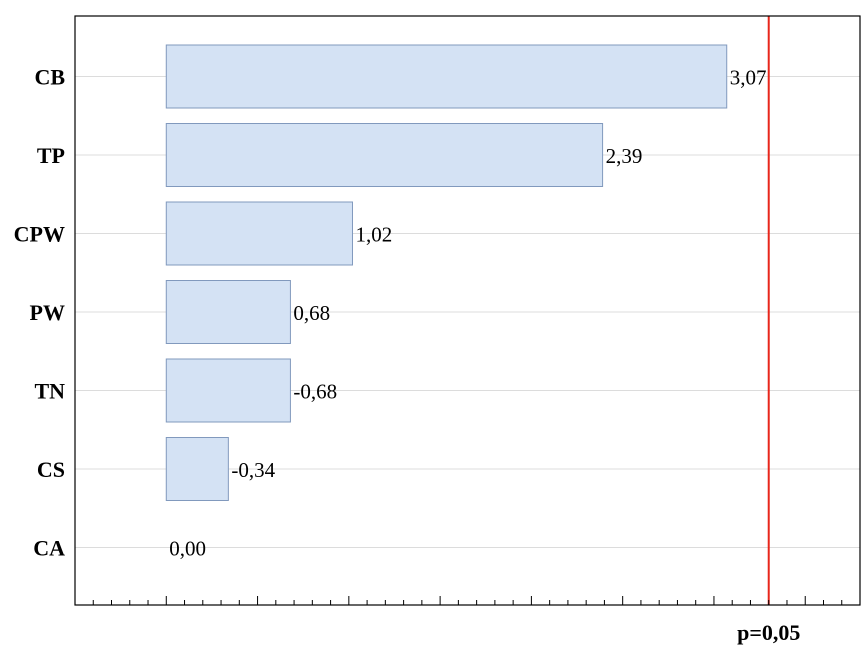 This screenshot has height=650, width=866. Describe the element at coordinates (49, 391) in the screenshot. I see `category-label-tn: TN` at that location.